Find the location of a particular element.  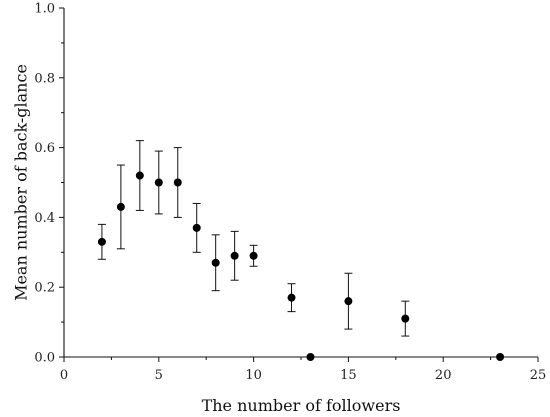

y-tick-label: 0.0 is located at coordinates (44, 358).